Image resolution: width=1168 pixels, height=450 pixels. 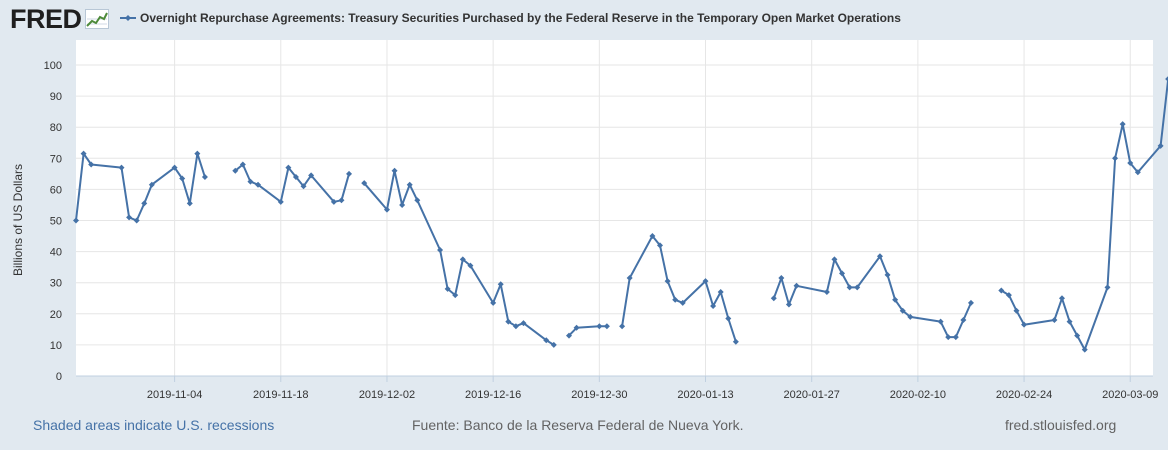 I want to click on y-tick-label: 90, so click(x=56, y=97).